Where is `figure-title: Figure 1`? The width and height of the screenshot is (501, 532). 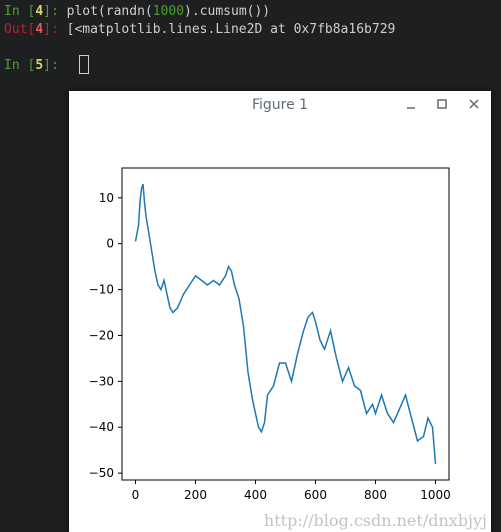
figure-title: Figure 1 is located at coordinates (280, 105).